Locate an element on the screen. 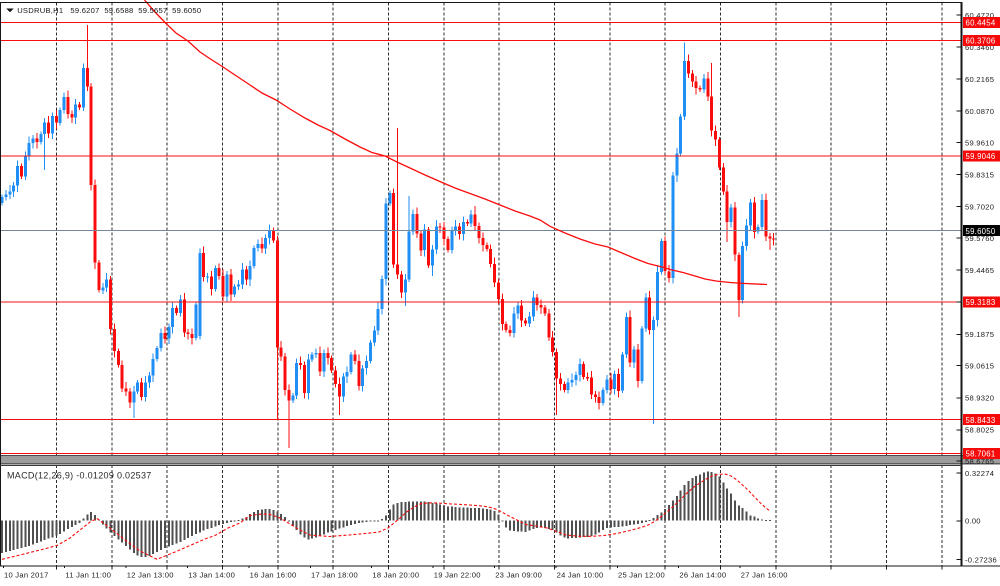 This screenshot has width=1000, height=586. svg-text: 13 Jan 14:00 is located at coordinates (211, 575).